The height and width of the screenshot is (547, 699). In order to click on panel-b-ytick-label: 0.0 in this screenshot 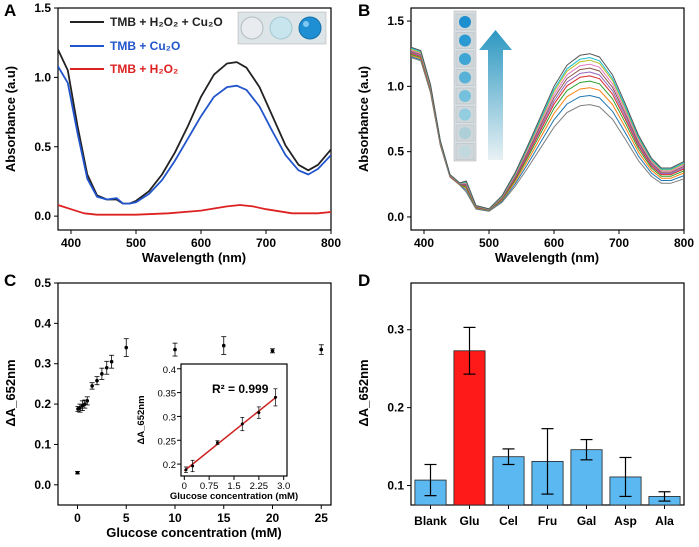, I will do `click(395, 217)`.